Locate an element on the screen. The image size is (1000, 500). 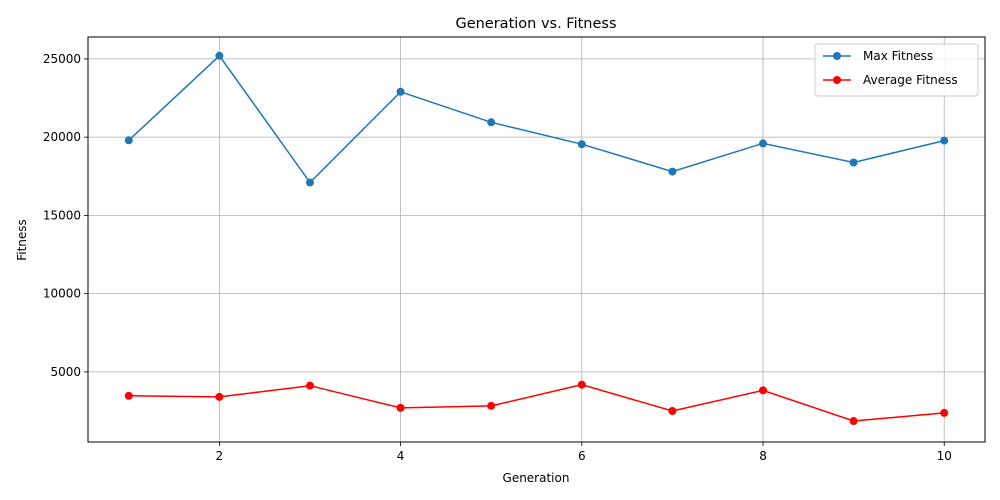
chart-title: Generation vs. Fitness is located at coordinates (535, 24).